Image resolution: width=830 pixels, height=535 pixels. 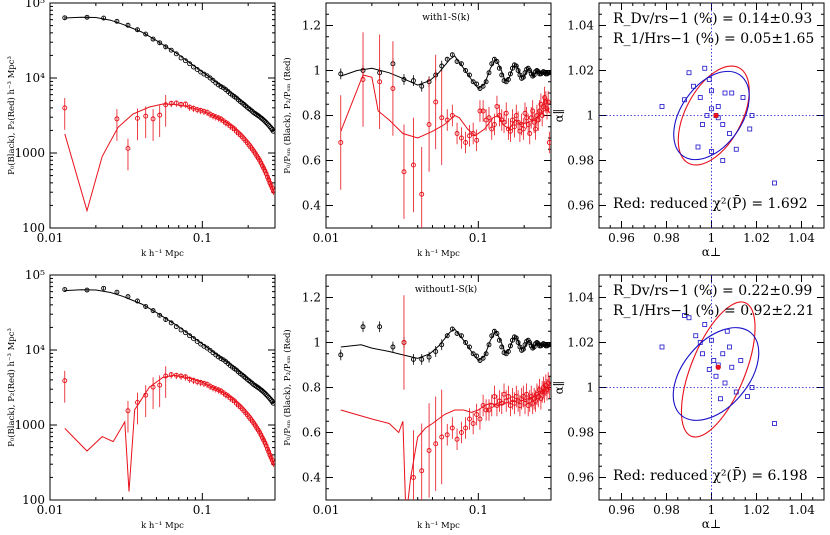 I want to click on annotation-line-3: Red: reduced χ²(P̄) = 1.692, so click(x=710, y=203).